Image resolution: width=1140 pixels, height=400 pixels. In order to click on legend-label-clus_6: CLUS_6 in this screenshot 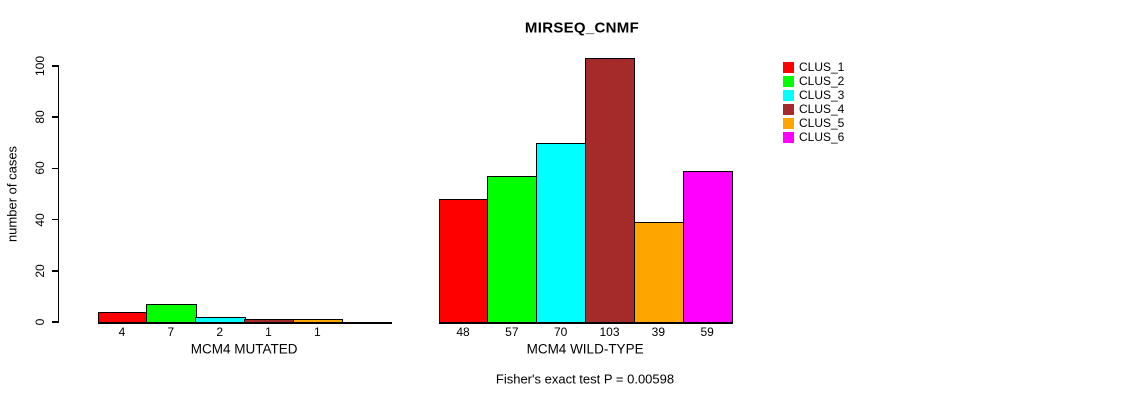, I will do `click(822, 137)`.